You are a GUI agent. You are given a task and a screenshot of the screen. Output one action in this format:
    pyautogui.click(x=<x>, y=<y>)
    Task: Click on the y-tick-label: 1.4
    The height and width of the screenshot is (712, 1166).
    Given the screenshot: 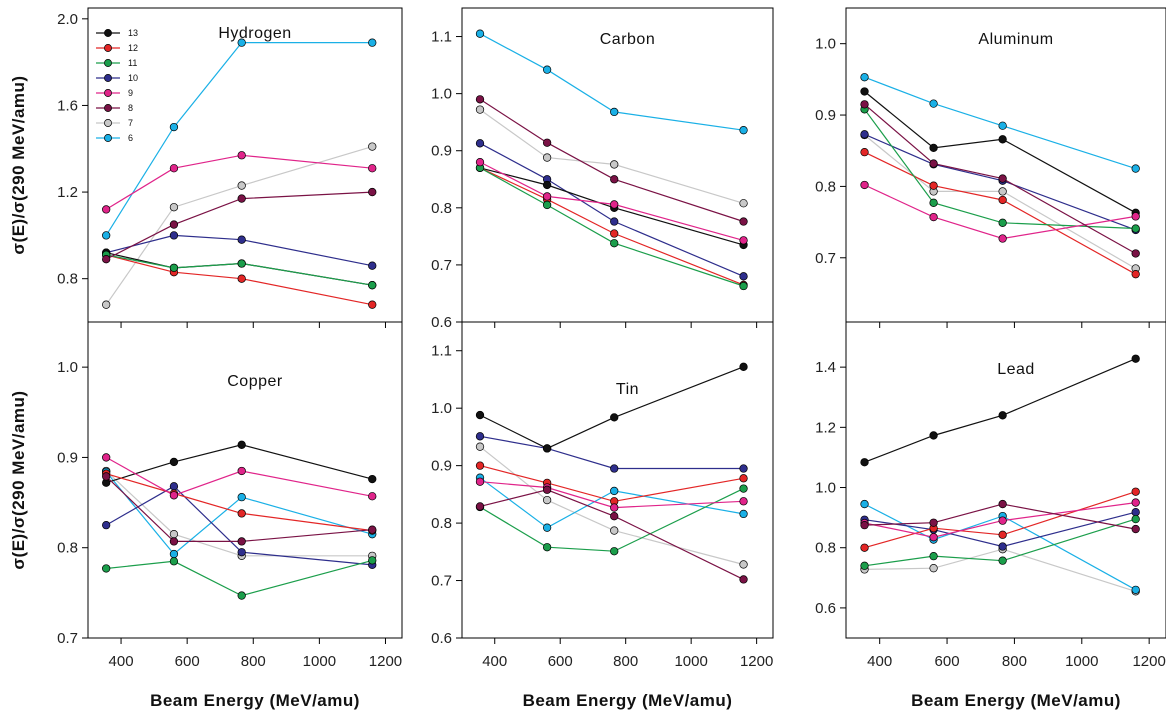 What is the action you would take?
    pyautogui.click(x=825, y=367)
    